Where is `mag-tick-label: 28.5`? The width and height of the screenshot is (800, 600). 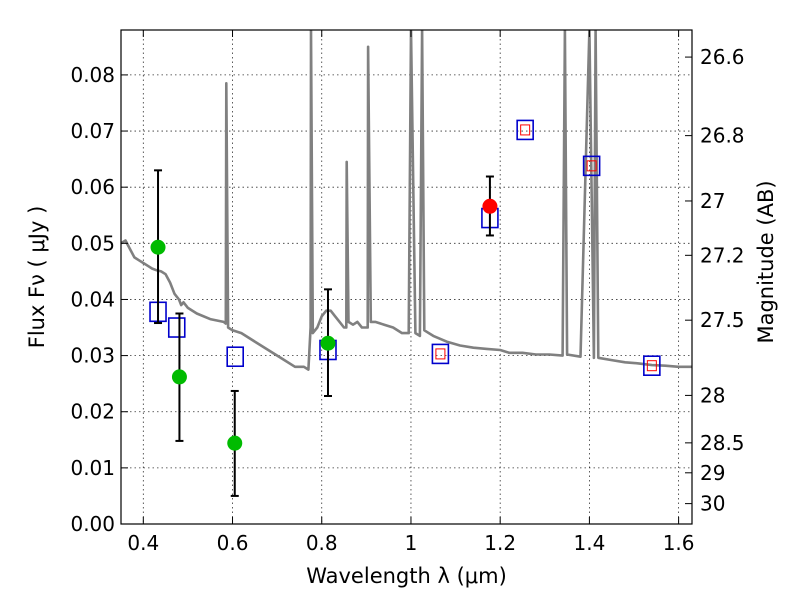 mag-tick-label: 28.5 is located at coordinates (722, 443).